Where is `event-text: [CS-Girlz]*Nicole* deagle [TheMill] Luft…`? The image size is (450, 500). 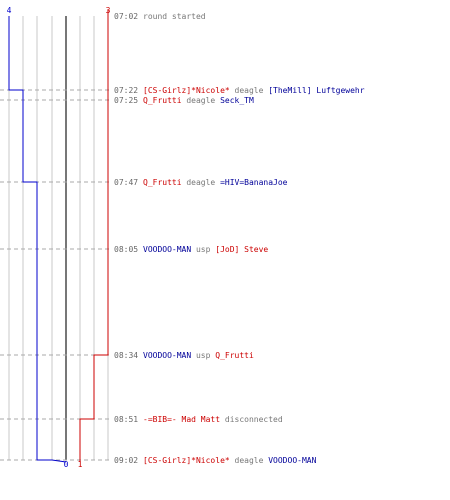 event-text: [CS-Girlz]*Nicole* deagle [TheMill] Luft… is located at coordinates (254, 90).